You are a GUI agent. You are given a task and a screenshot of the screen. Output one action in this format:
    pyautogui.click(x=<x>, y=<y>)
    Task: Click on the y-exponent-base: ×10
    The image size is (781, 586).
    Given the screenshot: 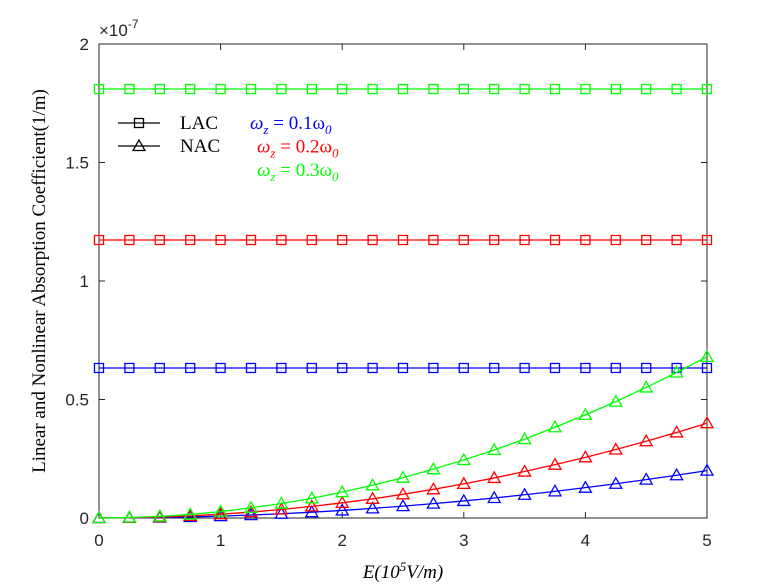 What is the action you would take?
    pyautogui.click(x=113, y=30)
    